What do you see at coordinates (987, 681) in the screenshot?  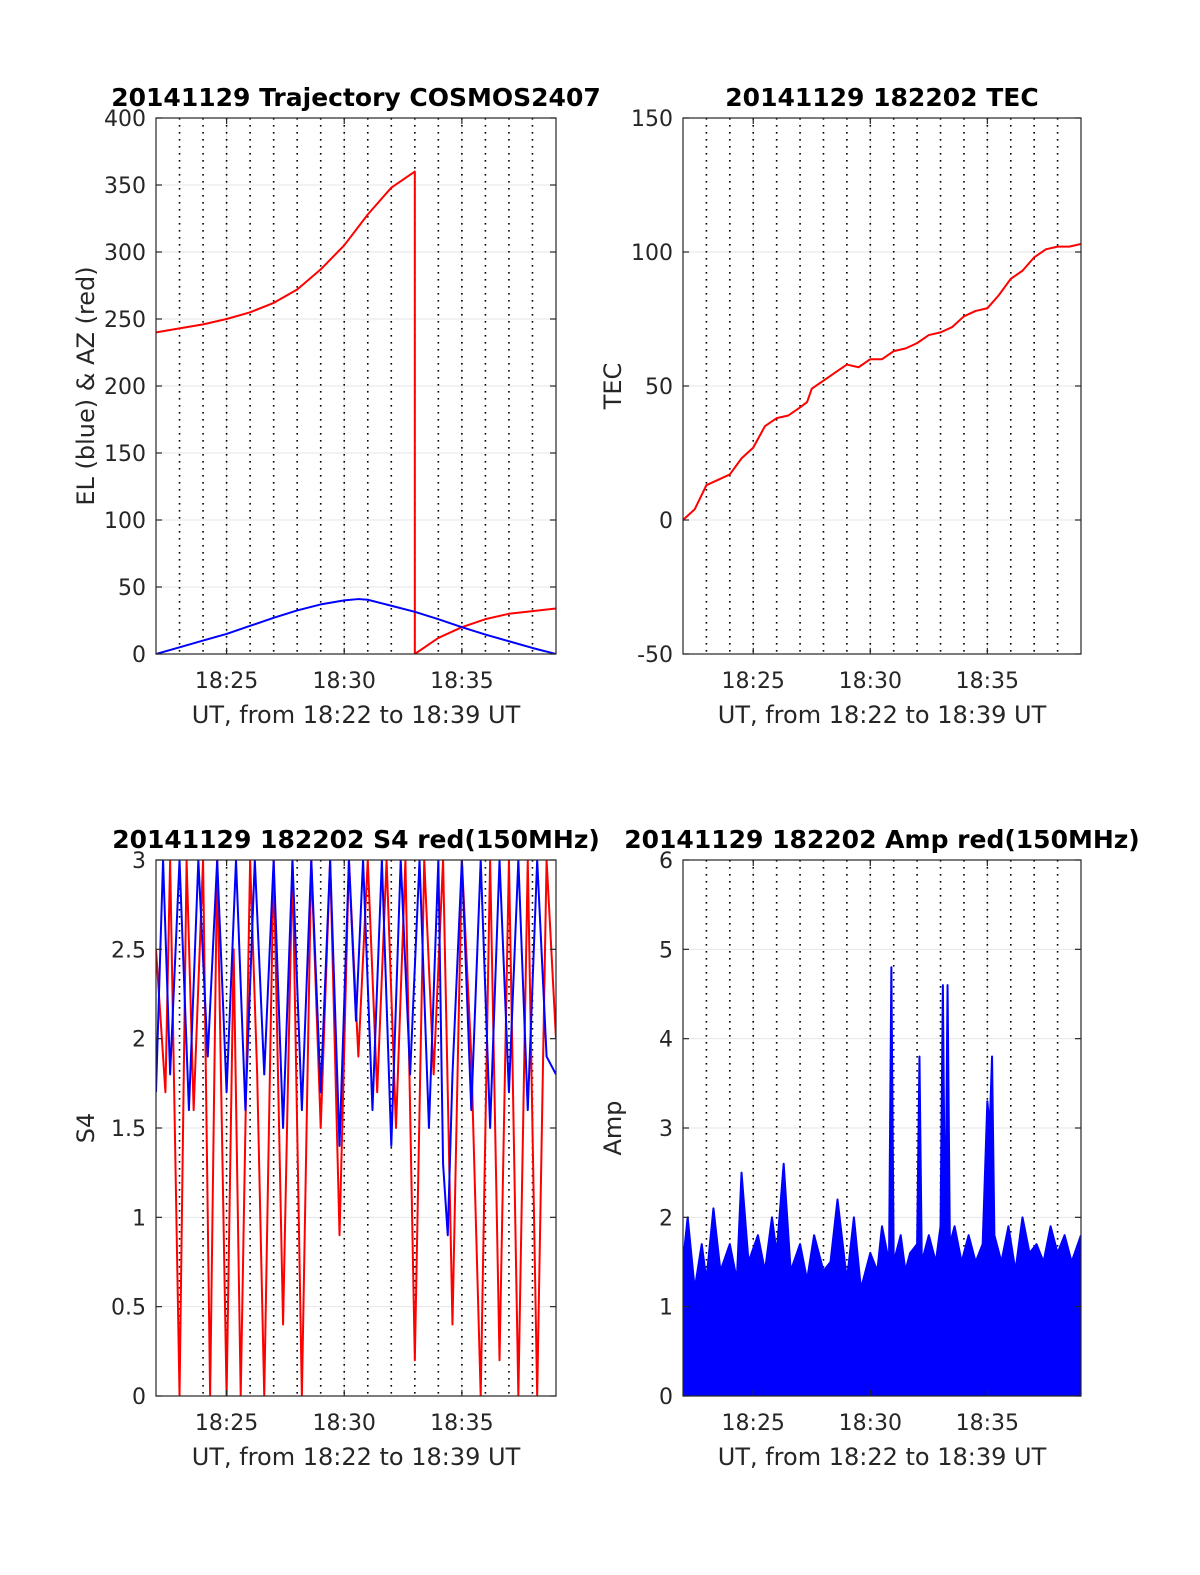 I see `tec-xtick-label: 18:35` at bounding box center [987, 681].